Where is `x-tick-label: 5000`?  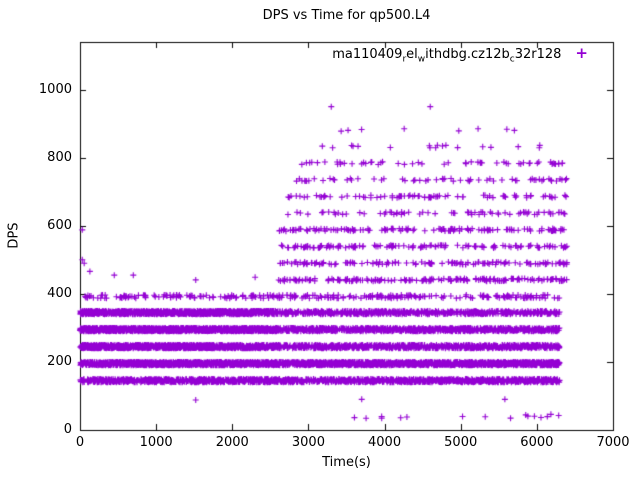 x-tick-label: 5000 is located at coordinates (461, 442).